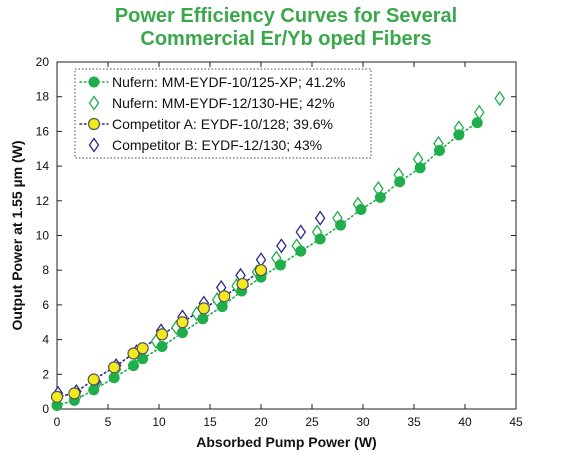 This screenshot has width=572, height=458. I want to click on x-tick-label: 20, so click(261, 422).